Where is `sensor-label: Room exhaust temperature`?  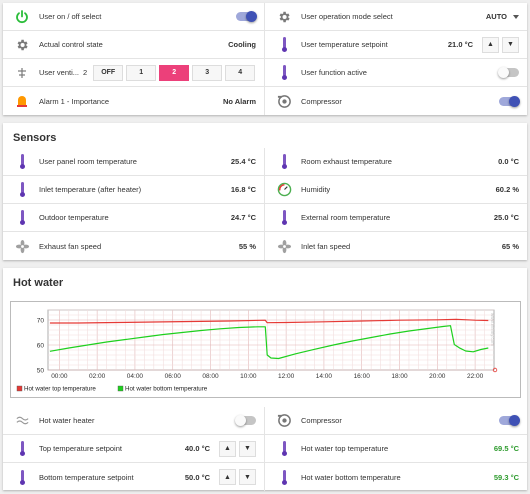 sensor-label: Room exhaust temperature is located at coordinates (346, 161).